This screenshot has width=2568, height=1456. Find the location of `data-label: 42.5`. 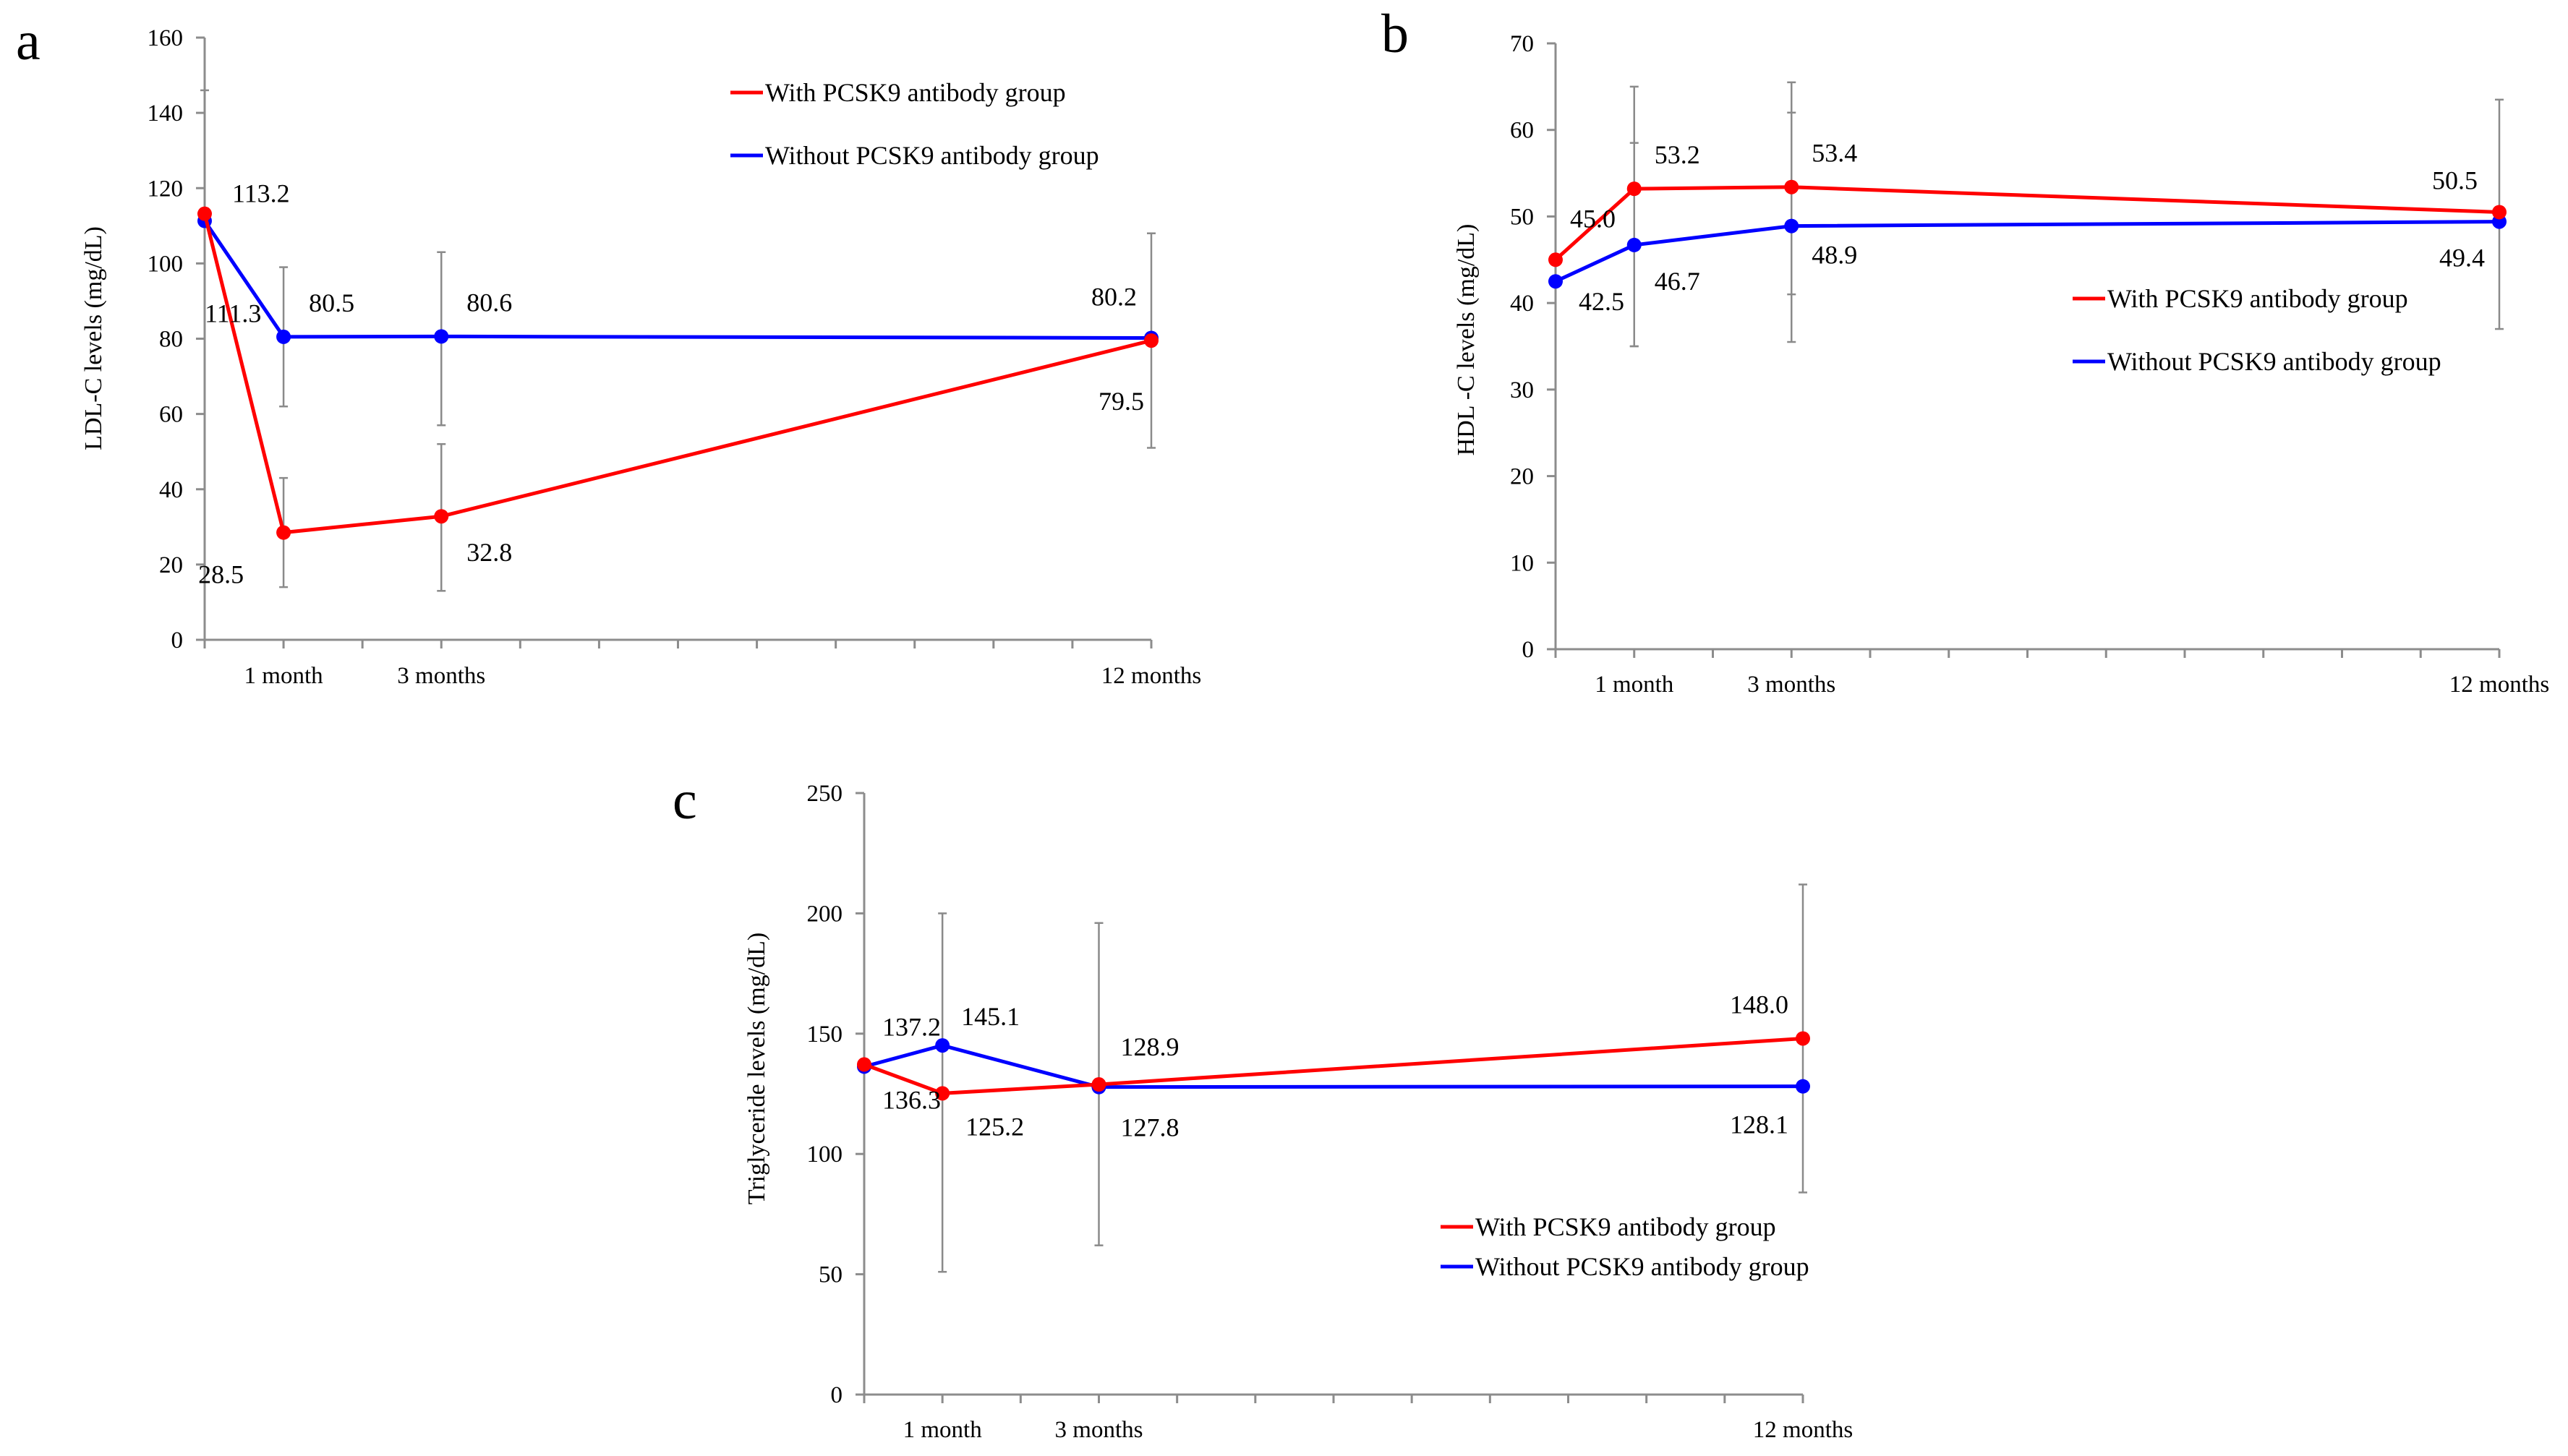

data-label: 42.5 is located at coordinates (1601, 301).